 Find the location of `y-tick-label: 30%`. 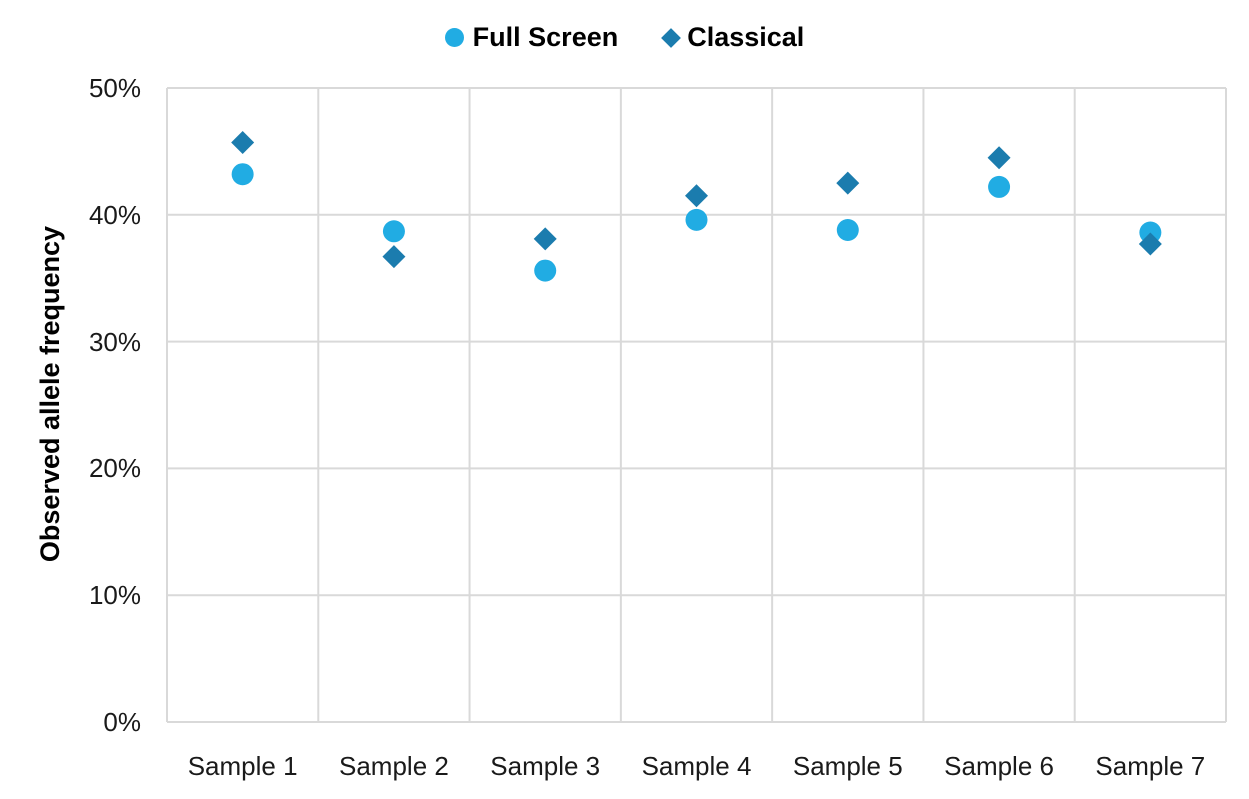

y-tick-label: 30% is located at coordinates (114, 341).